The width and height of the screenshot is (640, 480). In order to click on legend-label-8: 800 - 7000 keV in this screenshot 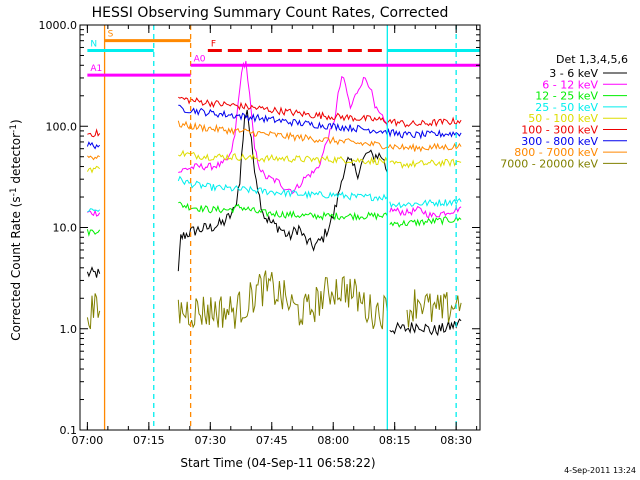, I will do `click(556, 152)`.